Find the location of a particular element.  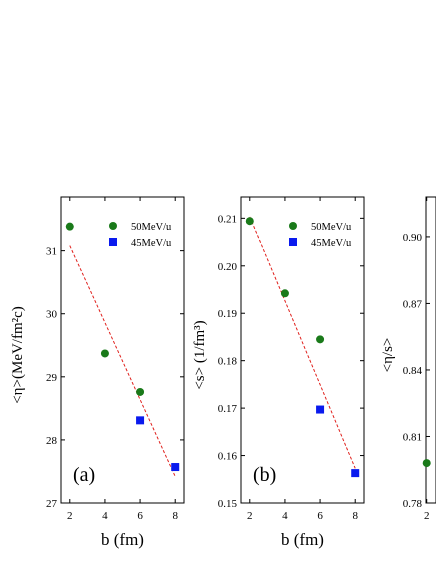

y-tick-label: 0.20 is located at coordinates (228, 267).